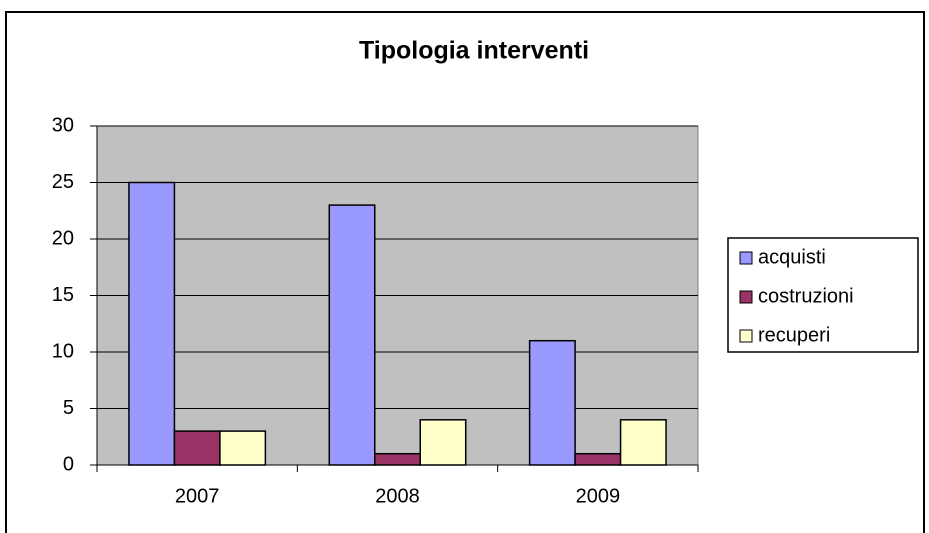 The height and width of the screenshot is (533, 929). I want to click on x-tick-label: 2007, so click(197, 496).